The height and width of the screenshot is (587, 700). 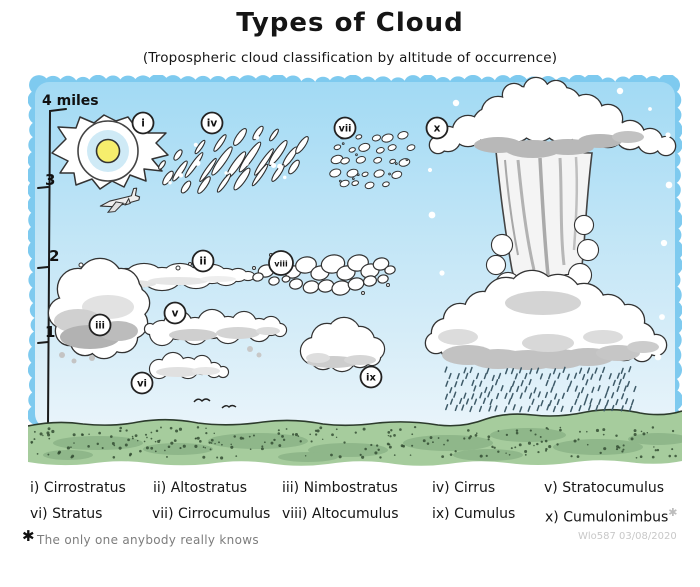 I want to click on marker-label: v, so click(x=175, y=314).